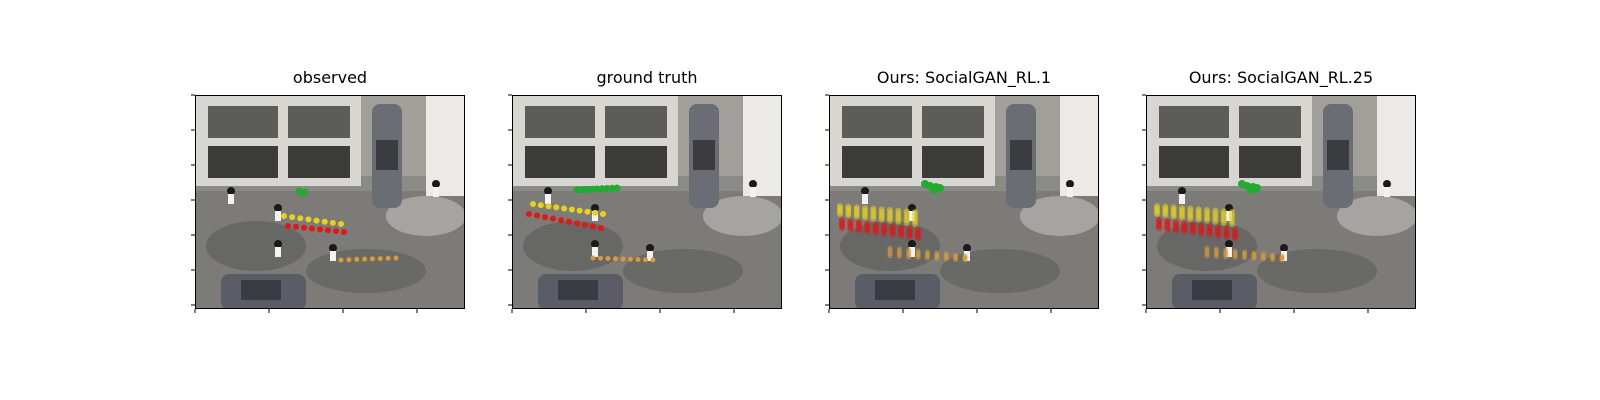 This screenshot has height=400, width=1600. Describe the element at coordinates (1281, 77) in the screenshot. I see `panel-title: Ours: SocialGAN_RL.25` at that location.